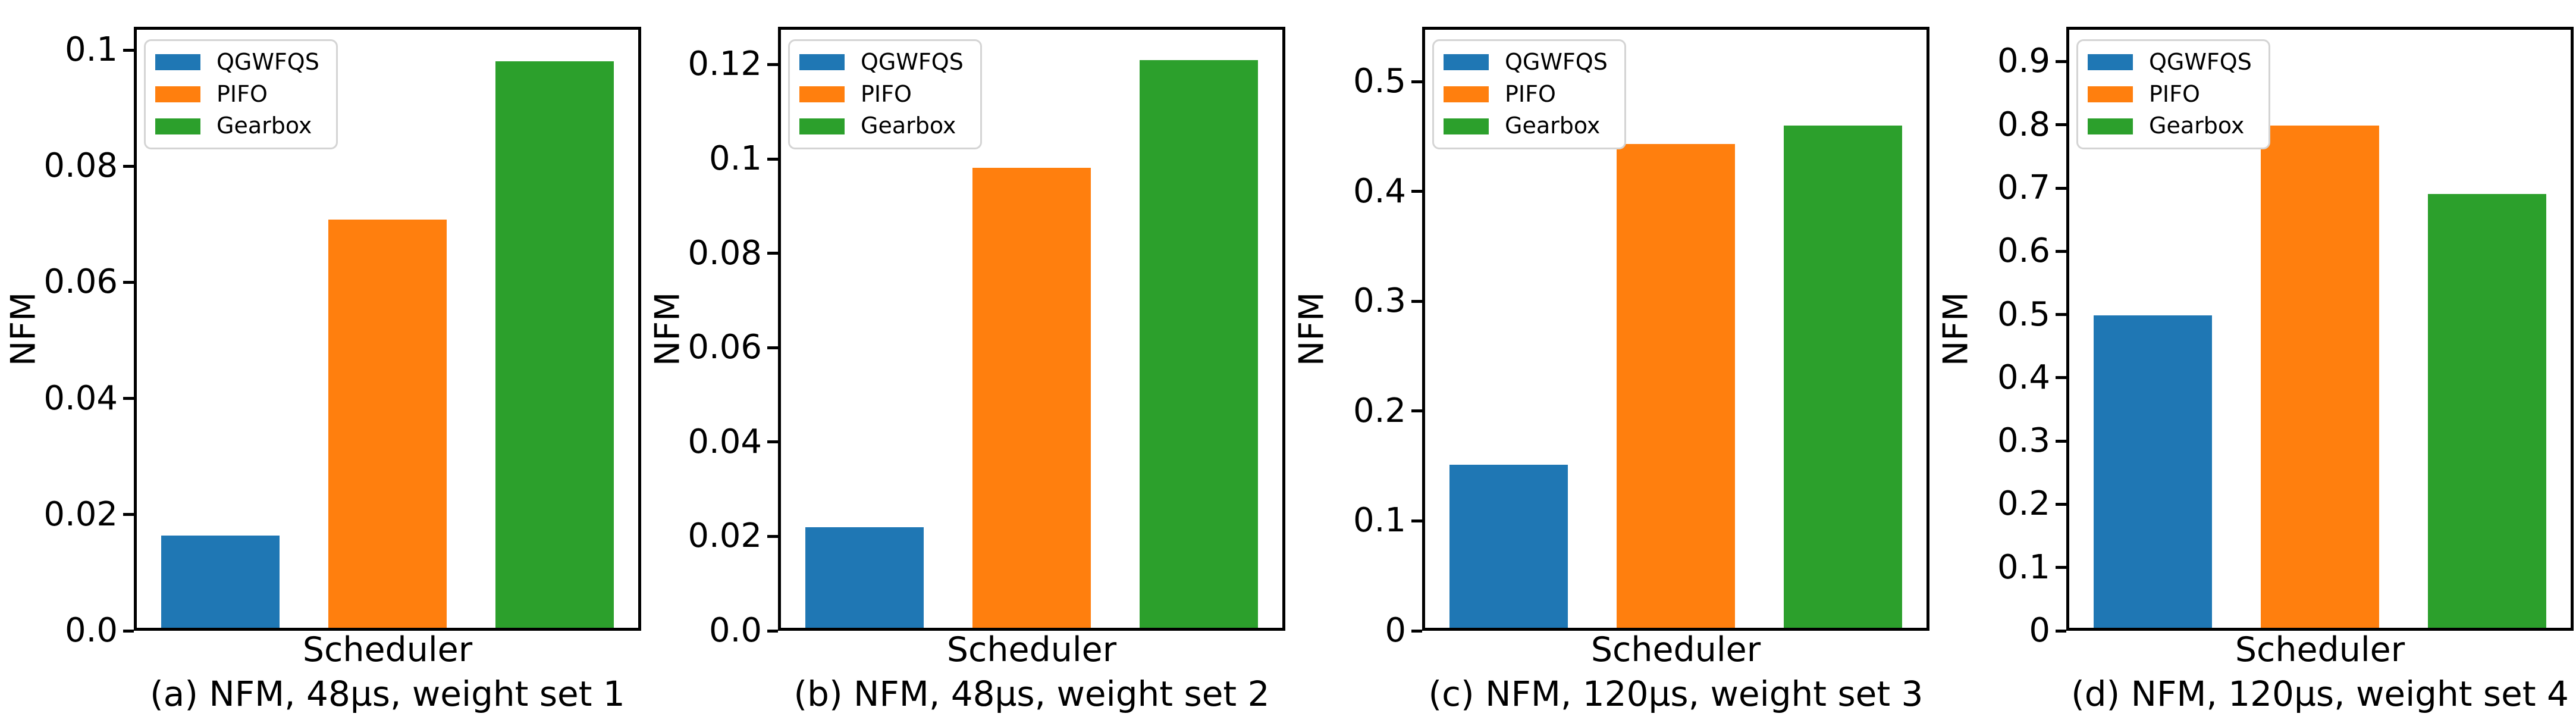 The width and height of the screenshot is (2576, 723). I want to click on y-tick-label: 0.6, so click(2023, 251).